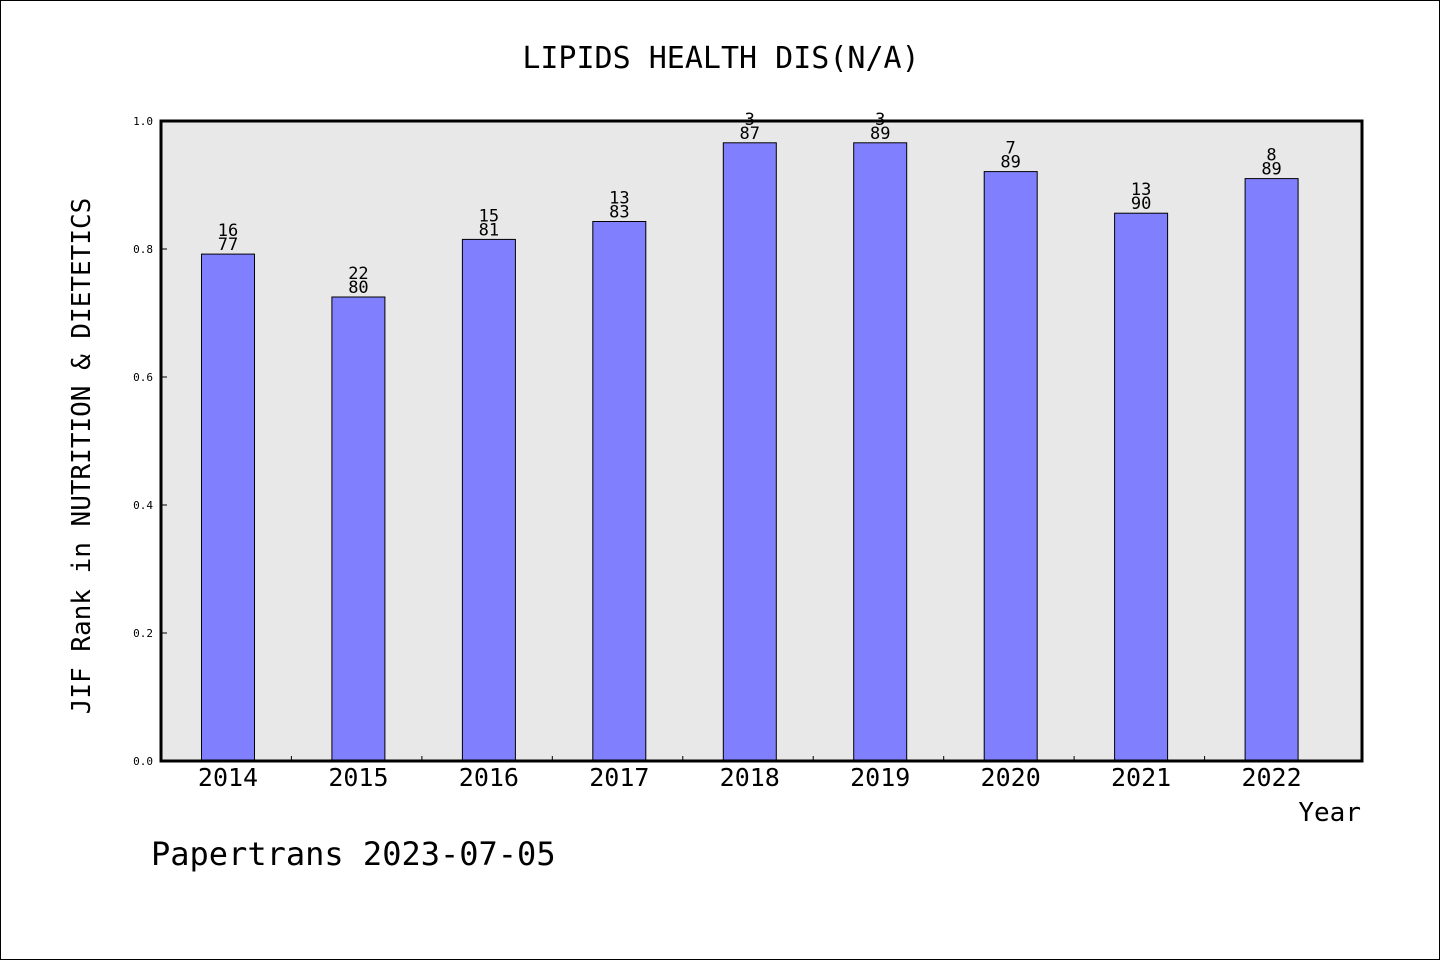 The height and width of the screenshot is (961, 1440). I want to click on y-tick-label: 0.6, so click(143, 377).